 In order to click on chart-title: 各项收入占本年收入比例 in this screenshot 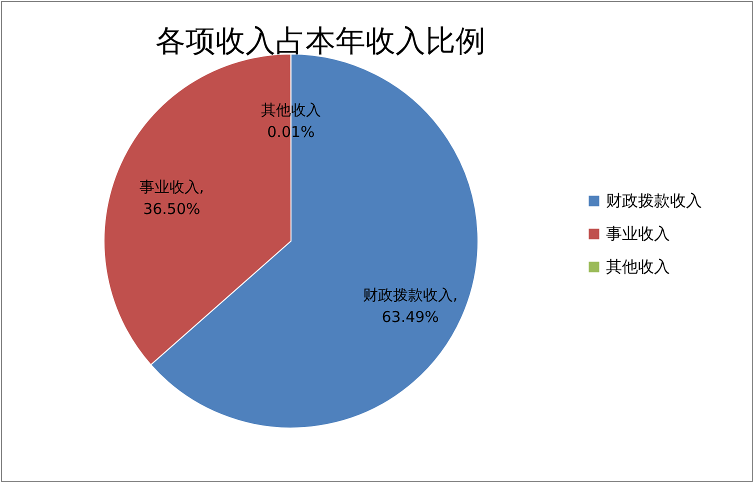, I will do `click(321, 41)`.